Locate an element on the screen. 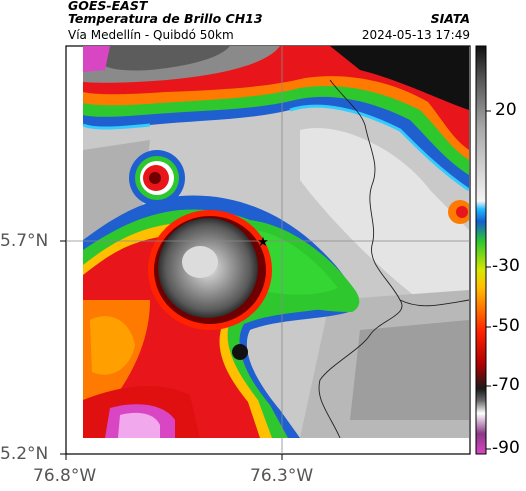  area-subtitle: Vía Medellín - Quibdó 50km is located at coordinates (151, 35).